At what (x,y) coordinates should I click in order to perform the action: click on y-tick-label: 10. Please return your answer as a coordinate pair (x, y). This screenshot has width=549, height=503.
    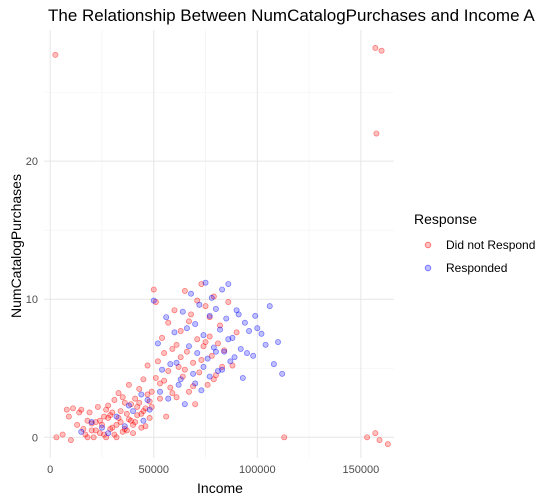
    Looking at the image, I should click on (32, 300).